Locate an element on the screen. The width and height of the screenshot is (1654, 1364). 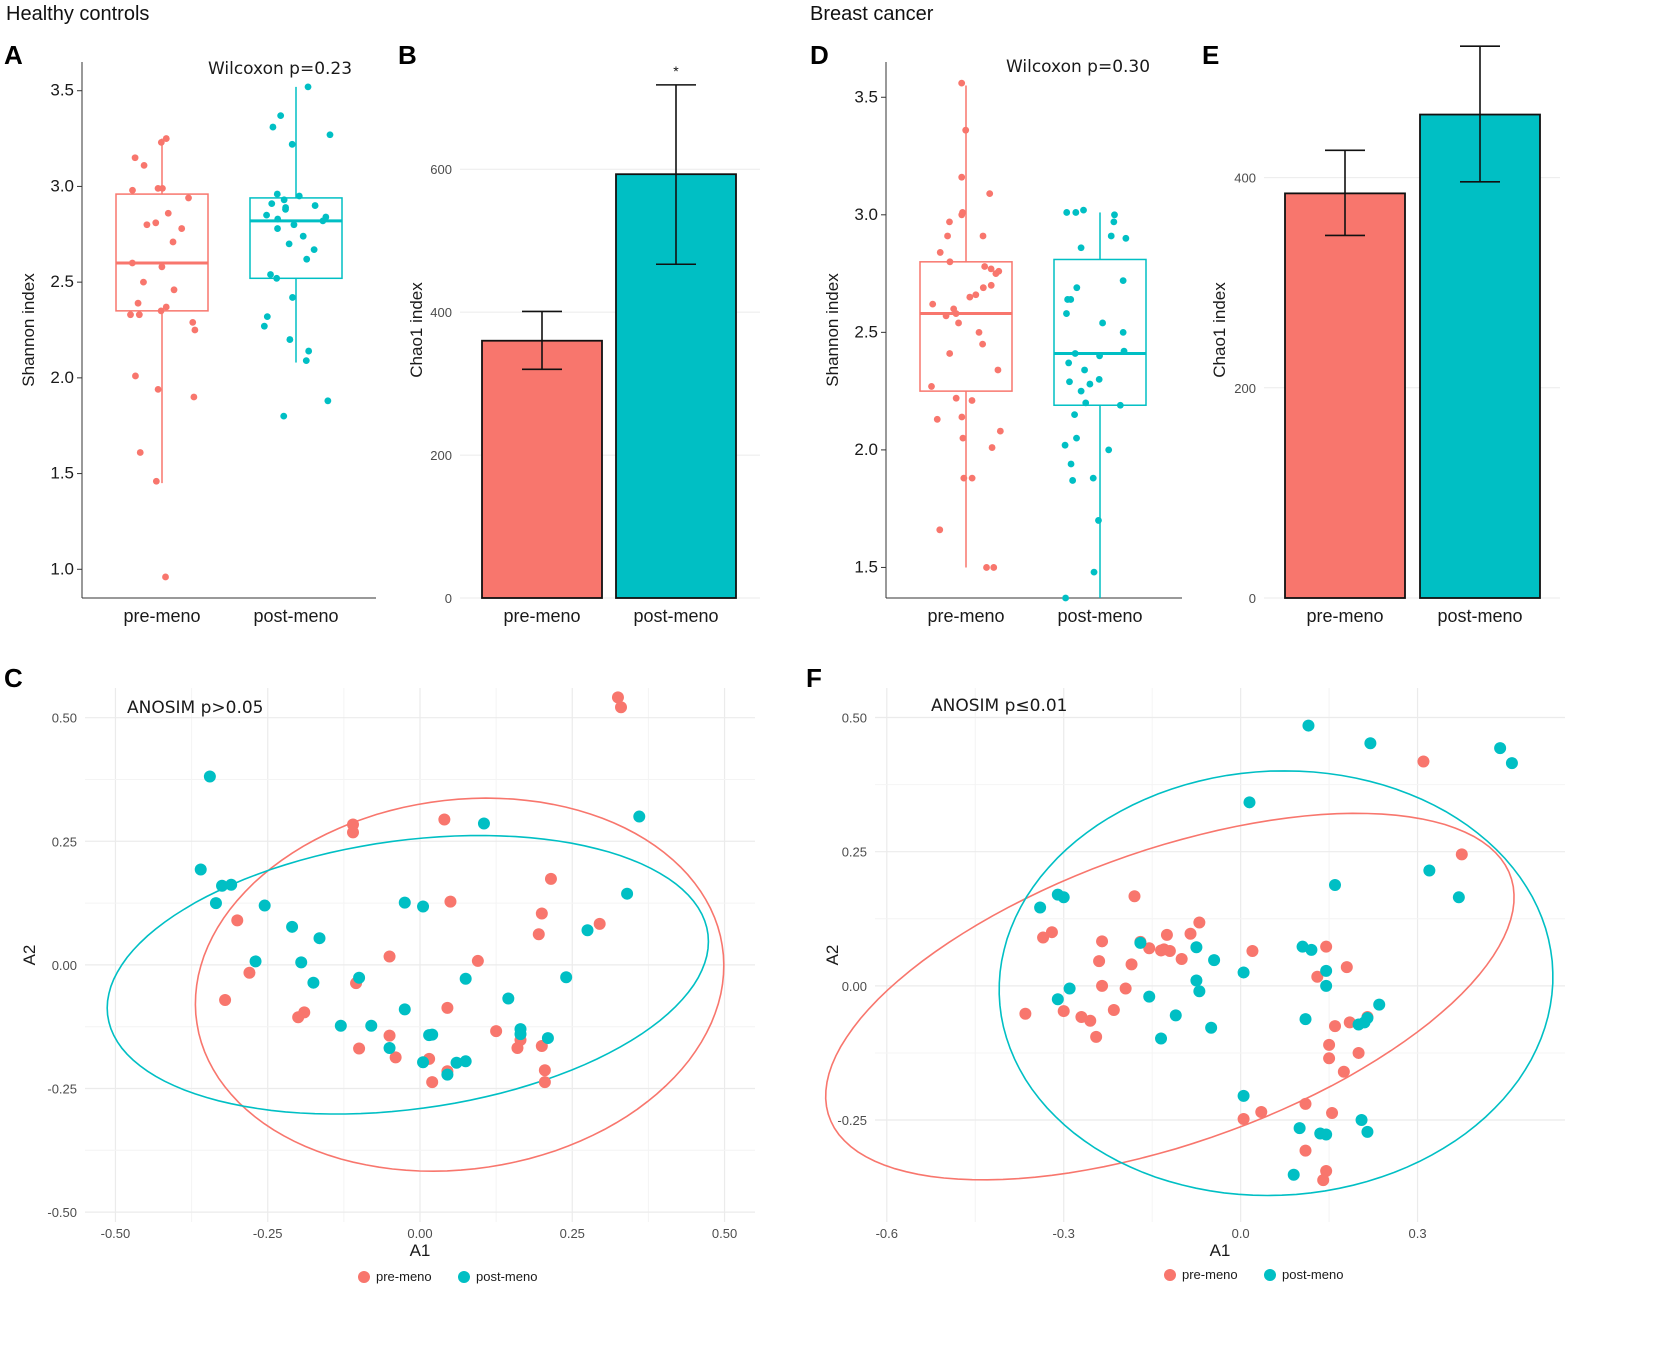
panel-f-ellipse-pre-meno is located at coordinates (1169, 996).